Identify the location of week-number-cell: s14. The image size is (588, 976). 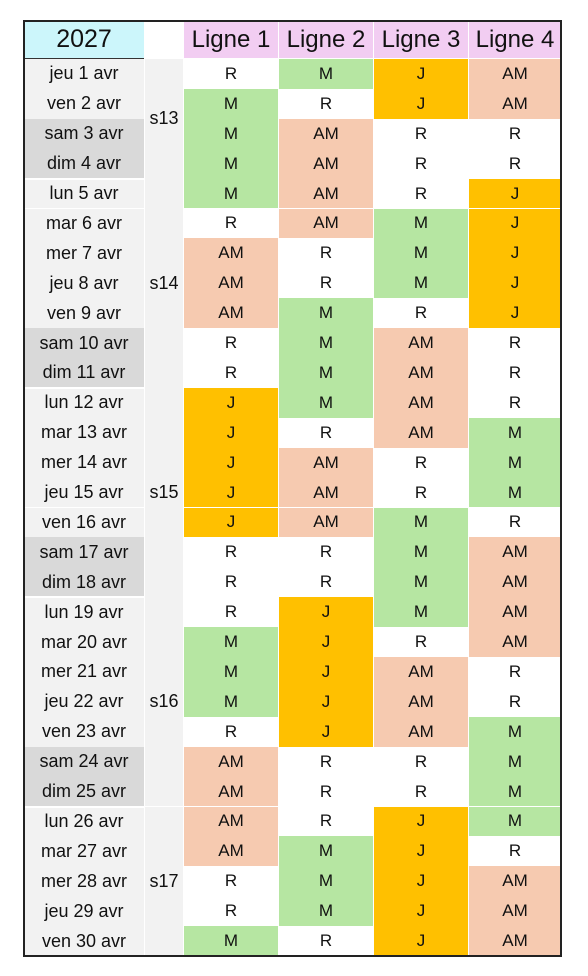
(164, 283).